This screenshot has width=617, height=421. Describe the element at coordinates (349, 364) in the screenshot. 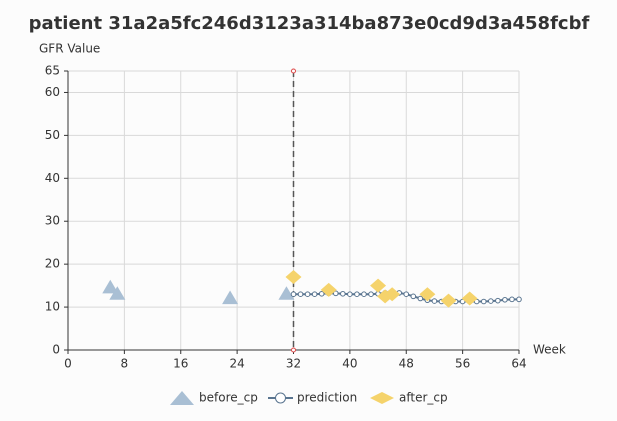

I see `x-tick-label: 40` at that location.